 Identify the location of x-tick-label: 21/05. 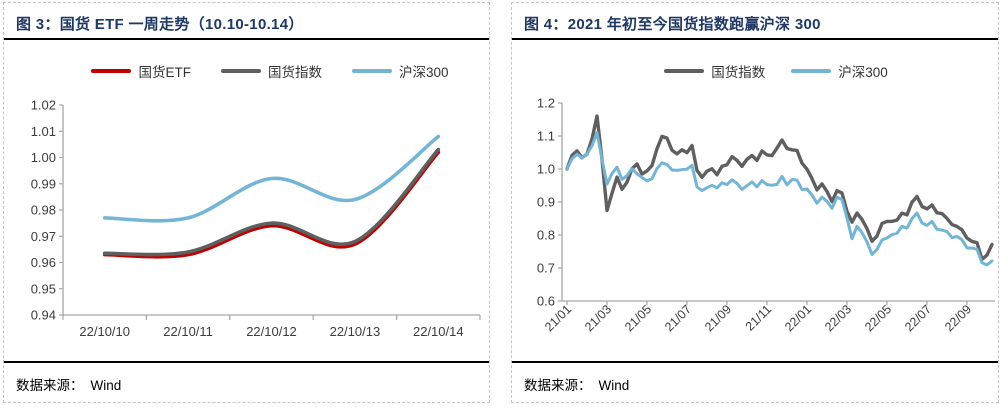
(638, 318).